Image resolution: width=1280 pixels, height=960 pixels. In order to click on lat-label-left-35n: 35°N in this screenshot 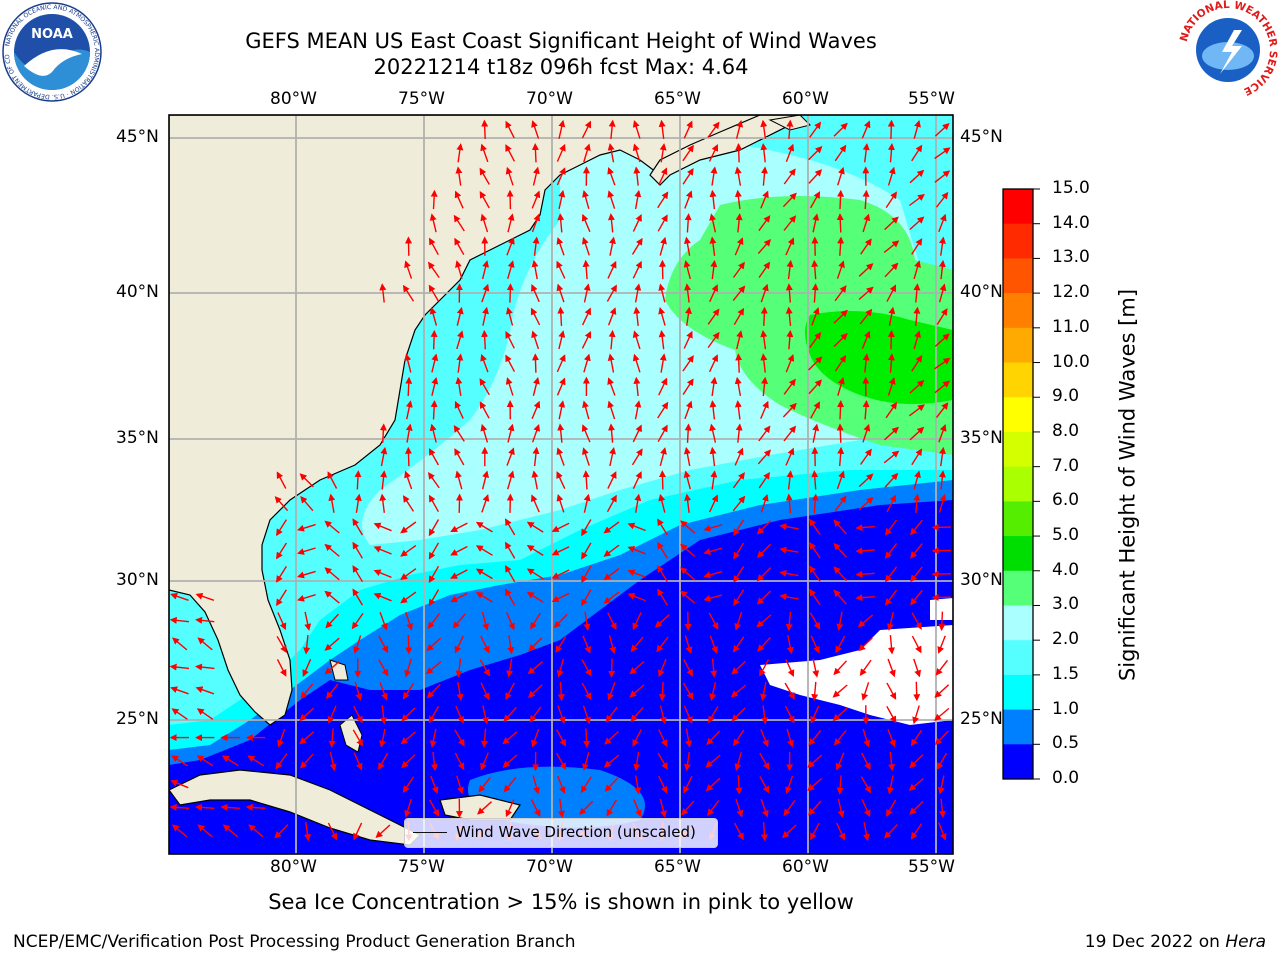, I will do `click(137, 438)`.